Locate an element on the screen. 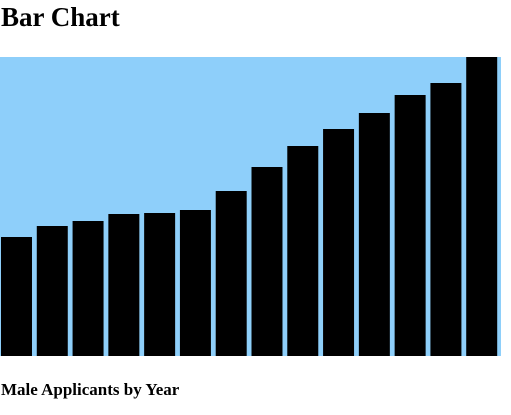 This screenshot has height=415, width=511. chart-caption: Male Applicants by Year is located at coordinates (90, 389).